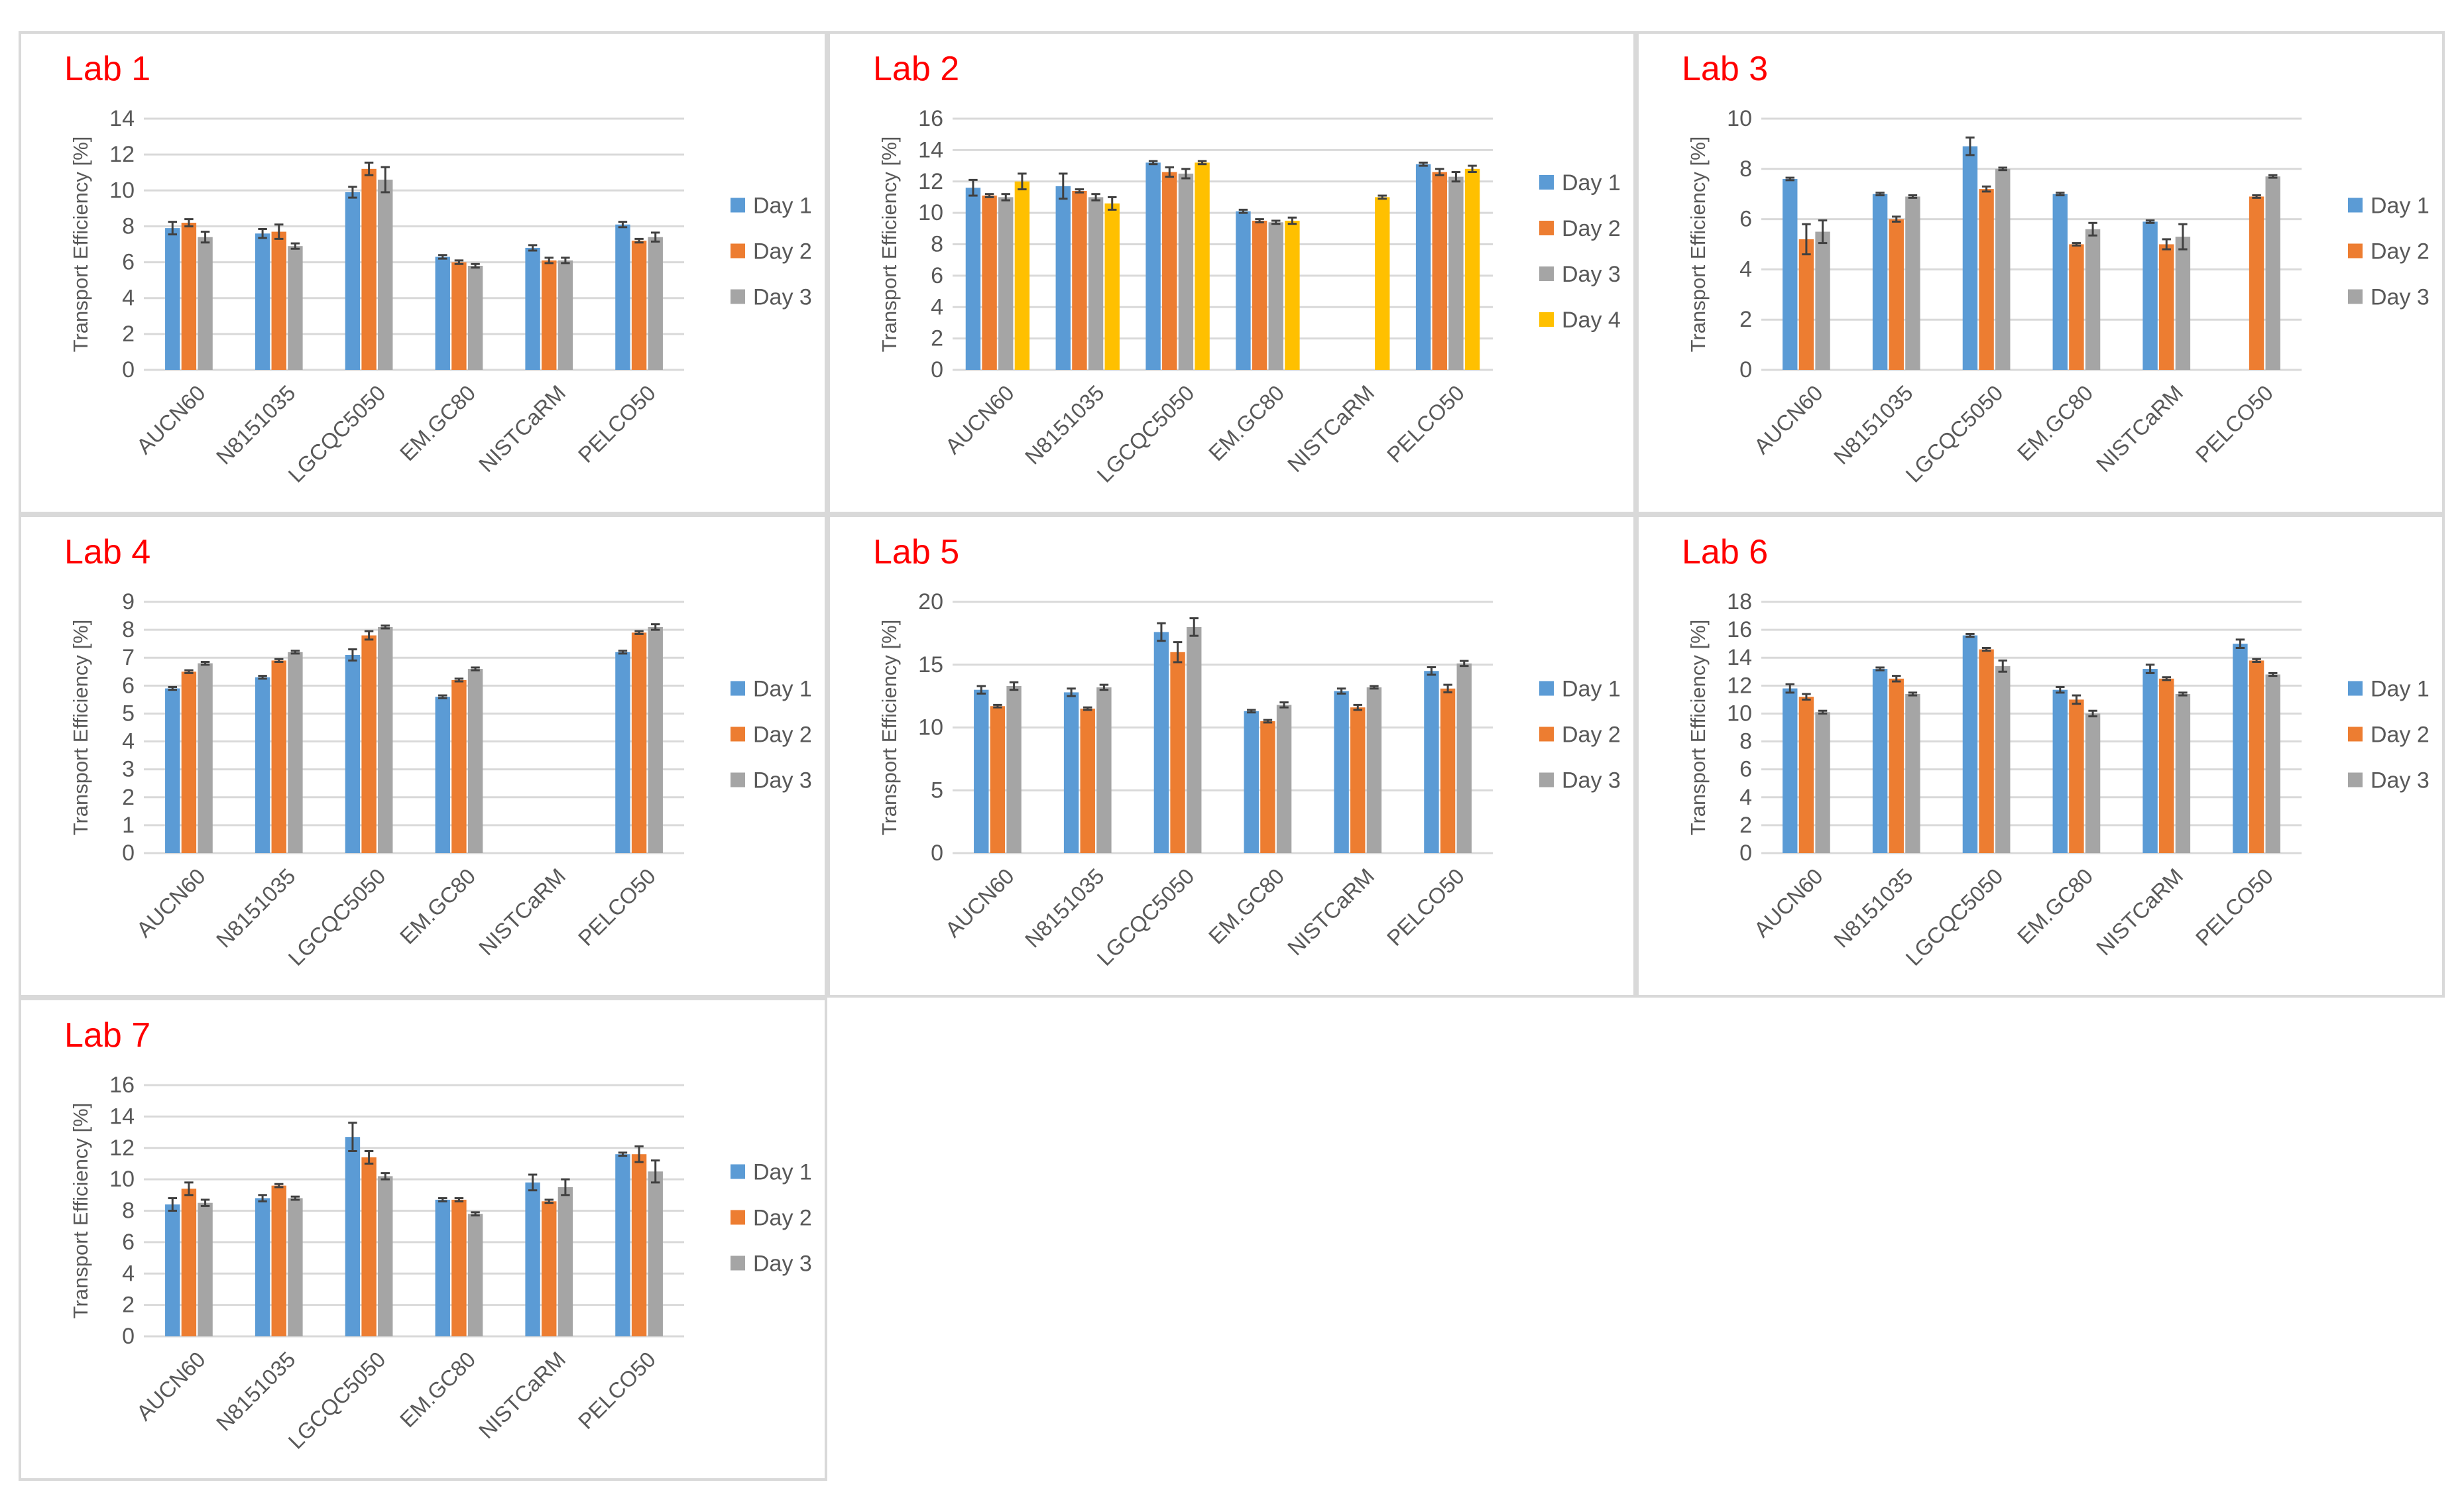  Describe the element at coordinates (2003, 269) in the screenshot. I see `bar-day-3-lgcqc5050` at that location.